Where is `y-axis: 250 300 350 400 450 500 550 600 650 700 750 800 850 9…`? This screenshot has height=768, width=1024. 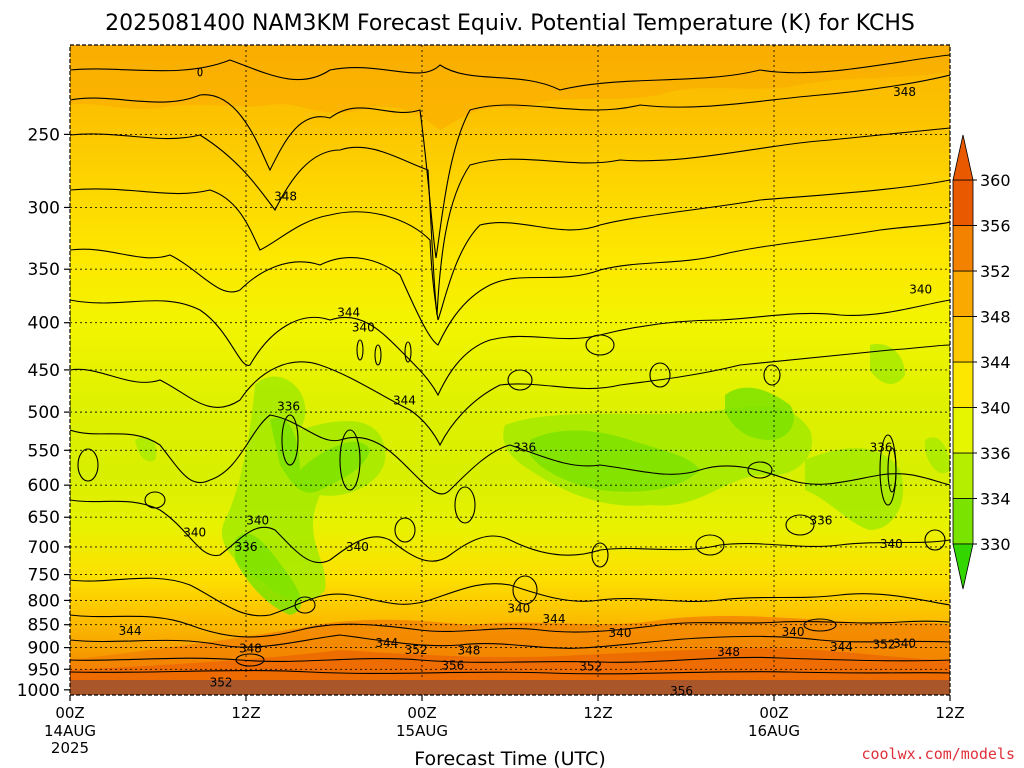 y-axis: 250 300 350 400 450 500 550 600 650 700 750 800 850 9… is located at coordinates (43, 413).